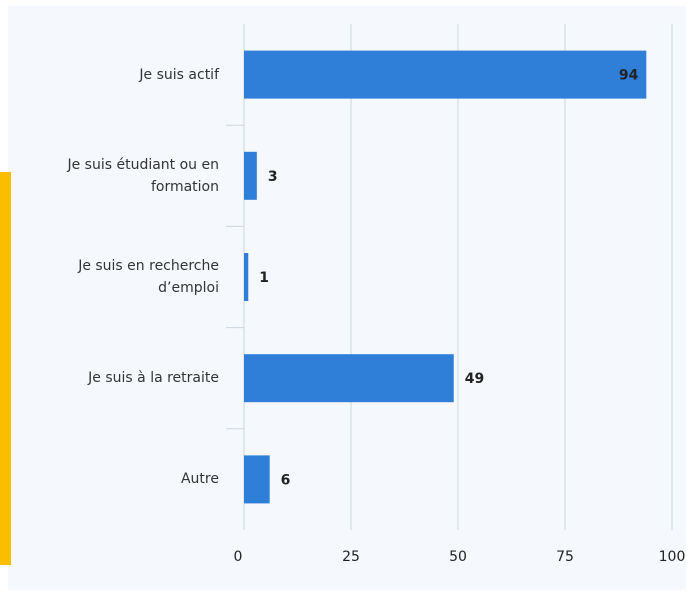 The height and width of the screenshot is (594, 689). I want to click on data-label: 6, so click(286, 480).